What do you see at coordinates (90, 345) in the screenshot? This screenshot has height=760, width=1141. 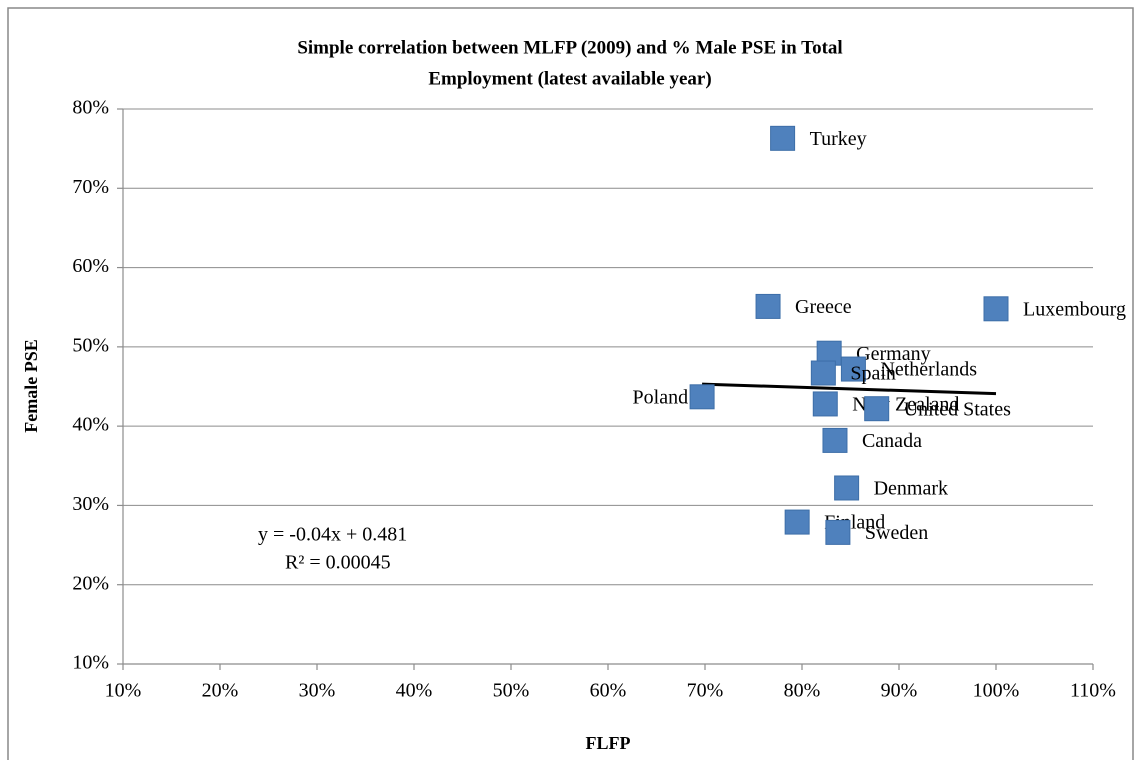 I see `y-tick-label: 50%` at bounding box center [90, 345].